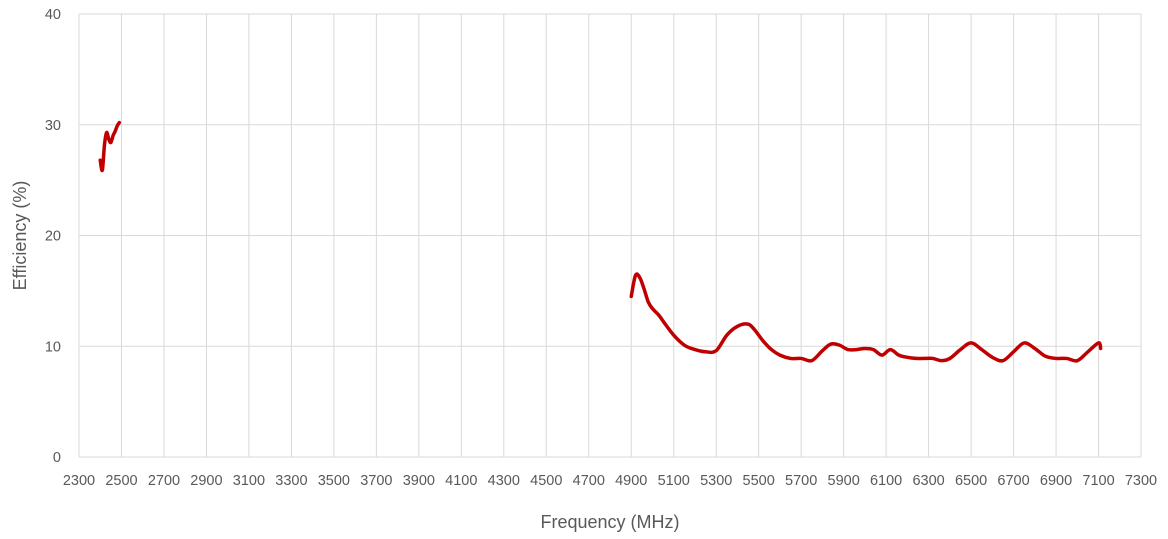  What do you see at coordinates (716, 481) in the screenshot?
I see `x-tick-label: 5300` at bounding box center [716, 481].